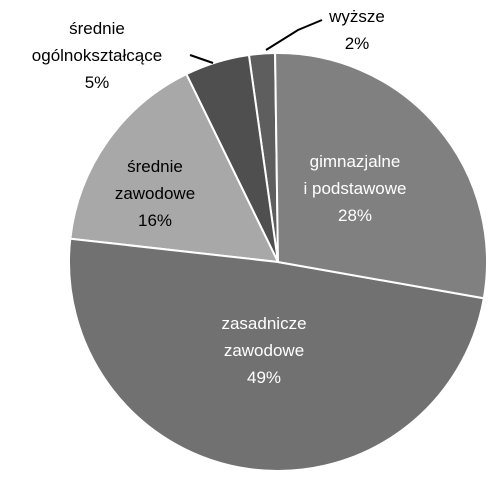 This screenshot has width=488, height=478. Describe the element at coordinates (263, 323) in the screenshot. I see `label-line: zasadnicze` at that location.